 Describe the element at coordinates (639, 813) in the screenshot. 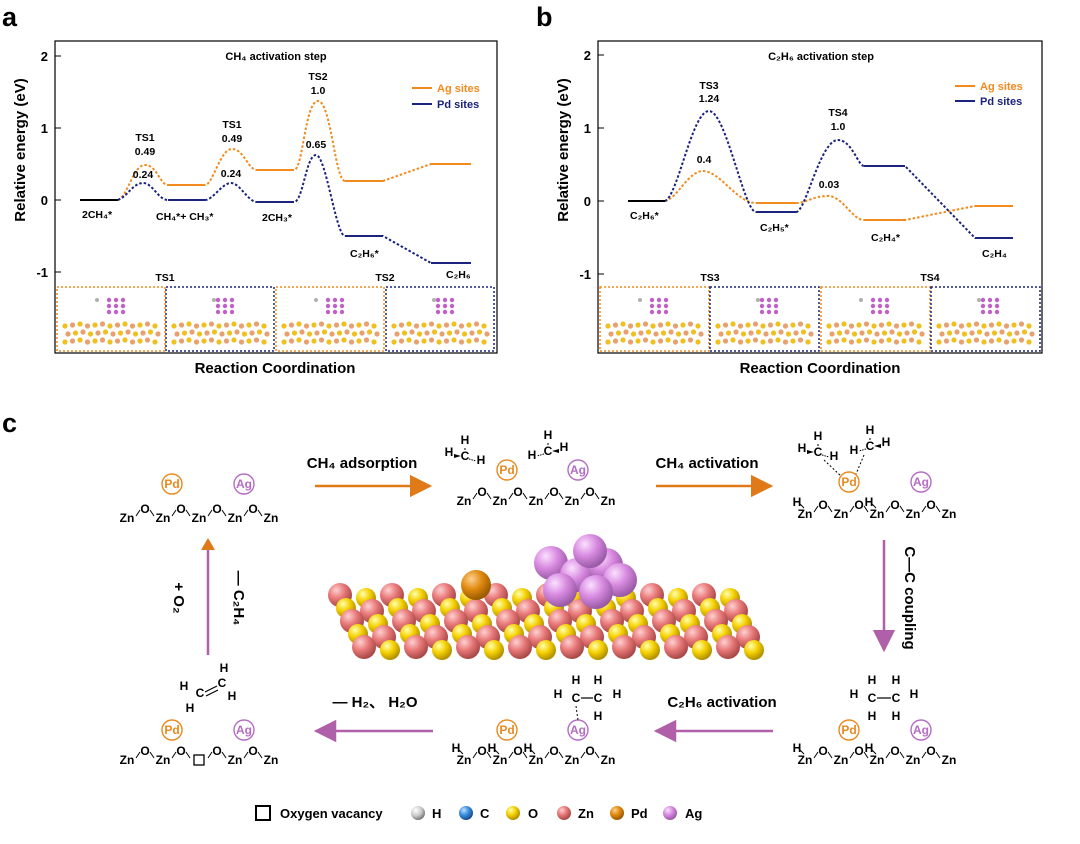

I see `legend-pd: Pd` at that location.